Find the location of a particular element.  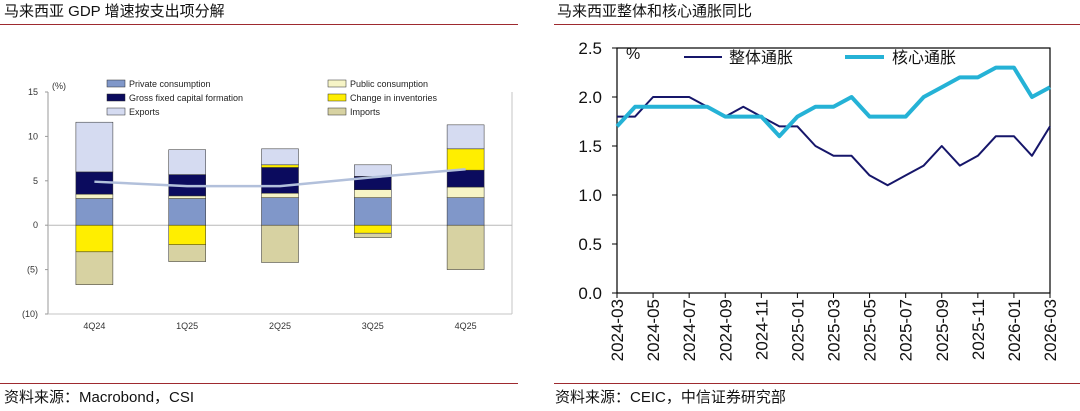

y-tick-label: 2.0 is located at coordinates (590, 97).